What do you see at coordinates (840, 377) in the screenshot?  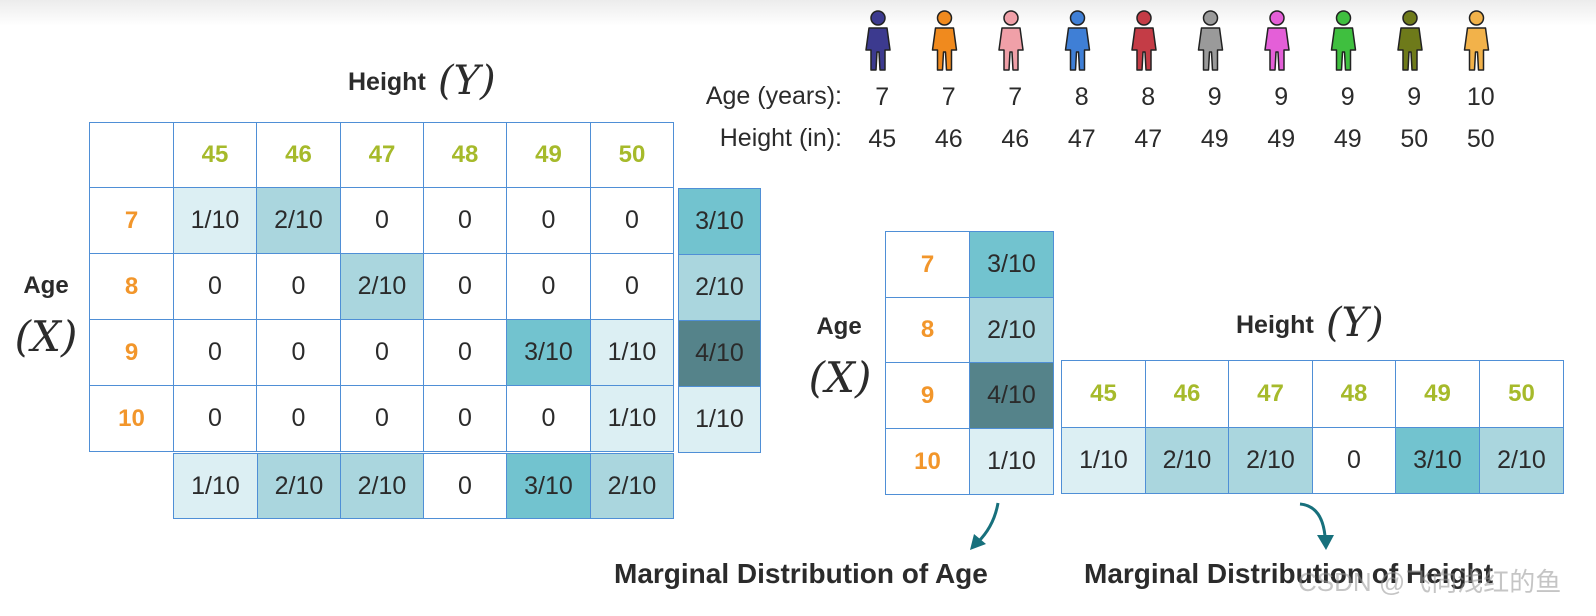 I see `marginal-age-var: (X)` at bounding box center [840, 377].